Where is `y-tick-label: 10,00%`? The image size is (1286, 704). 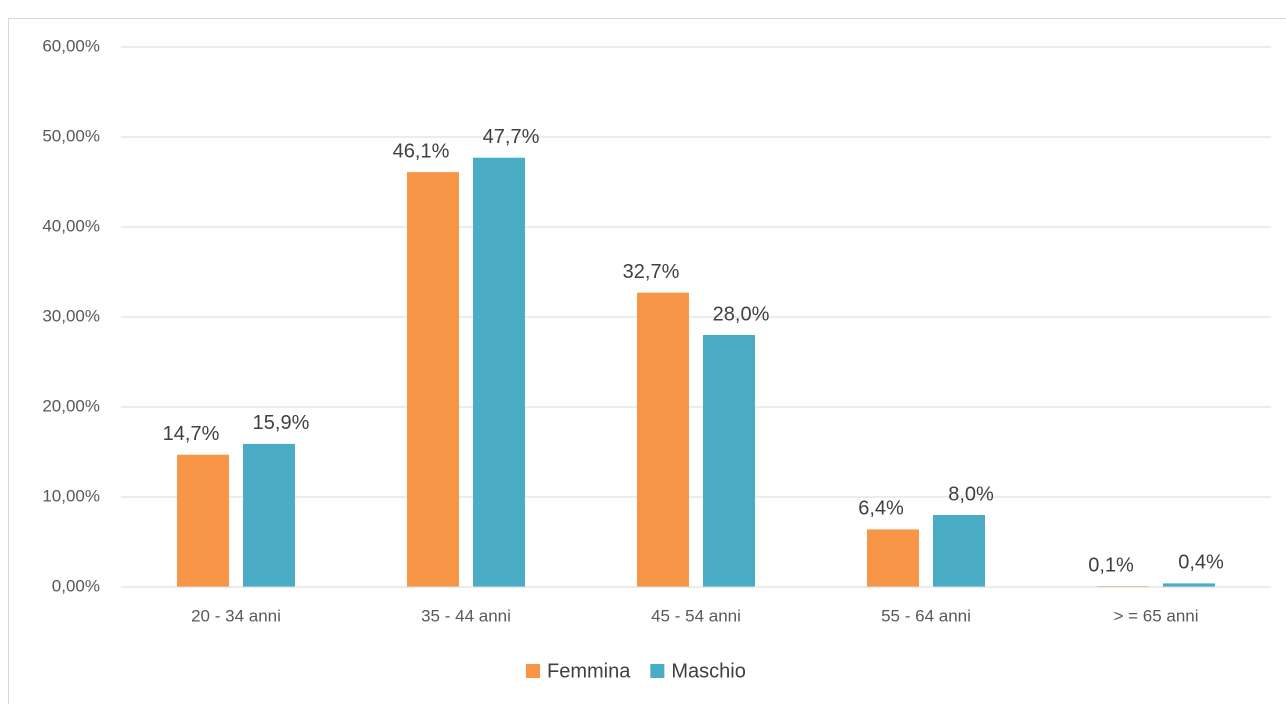
y-tick-label: 10,00% is located at coordinates (71, 495).